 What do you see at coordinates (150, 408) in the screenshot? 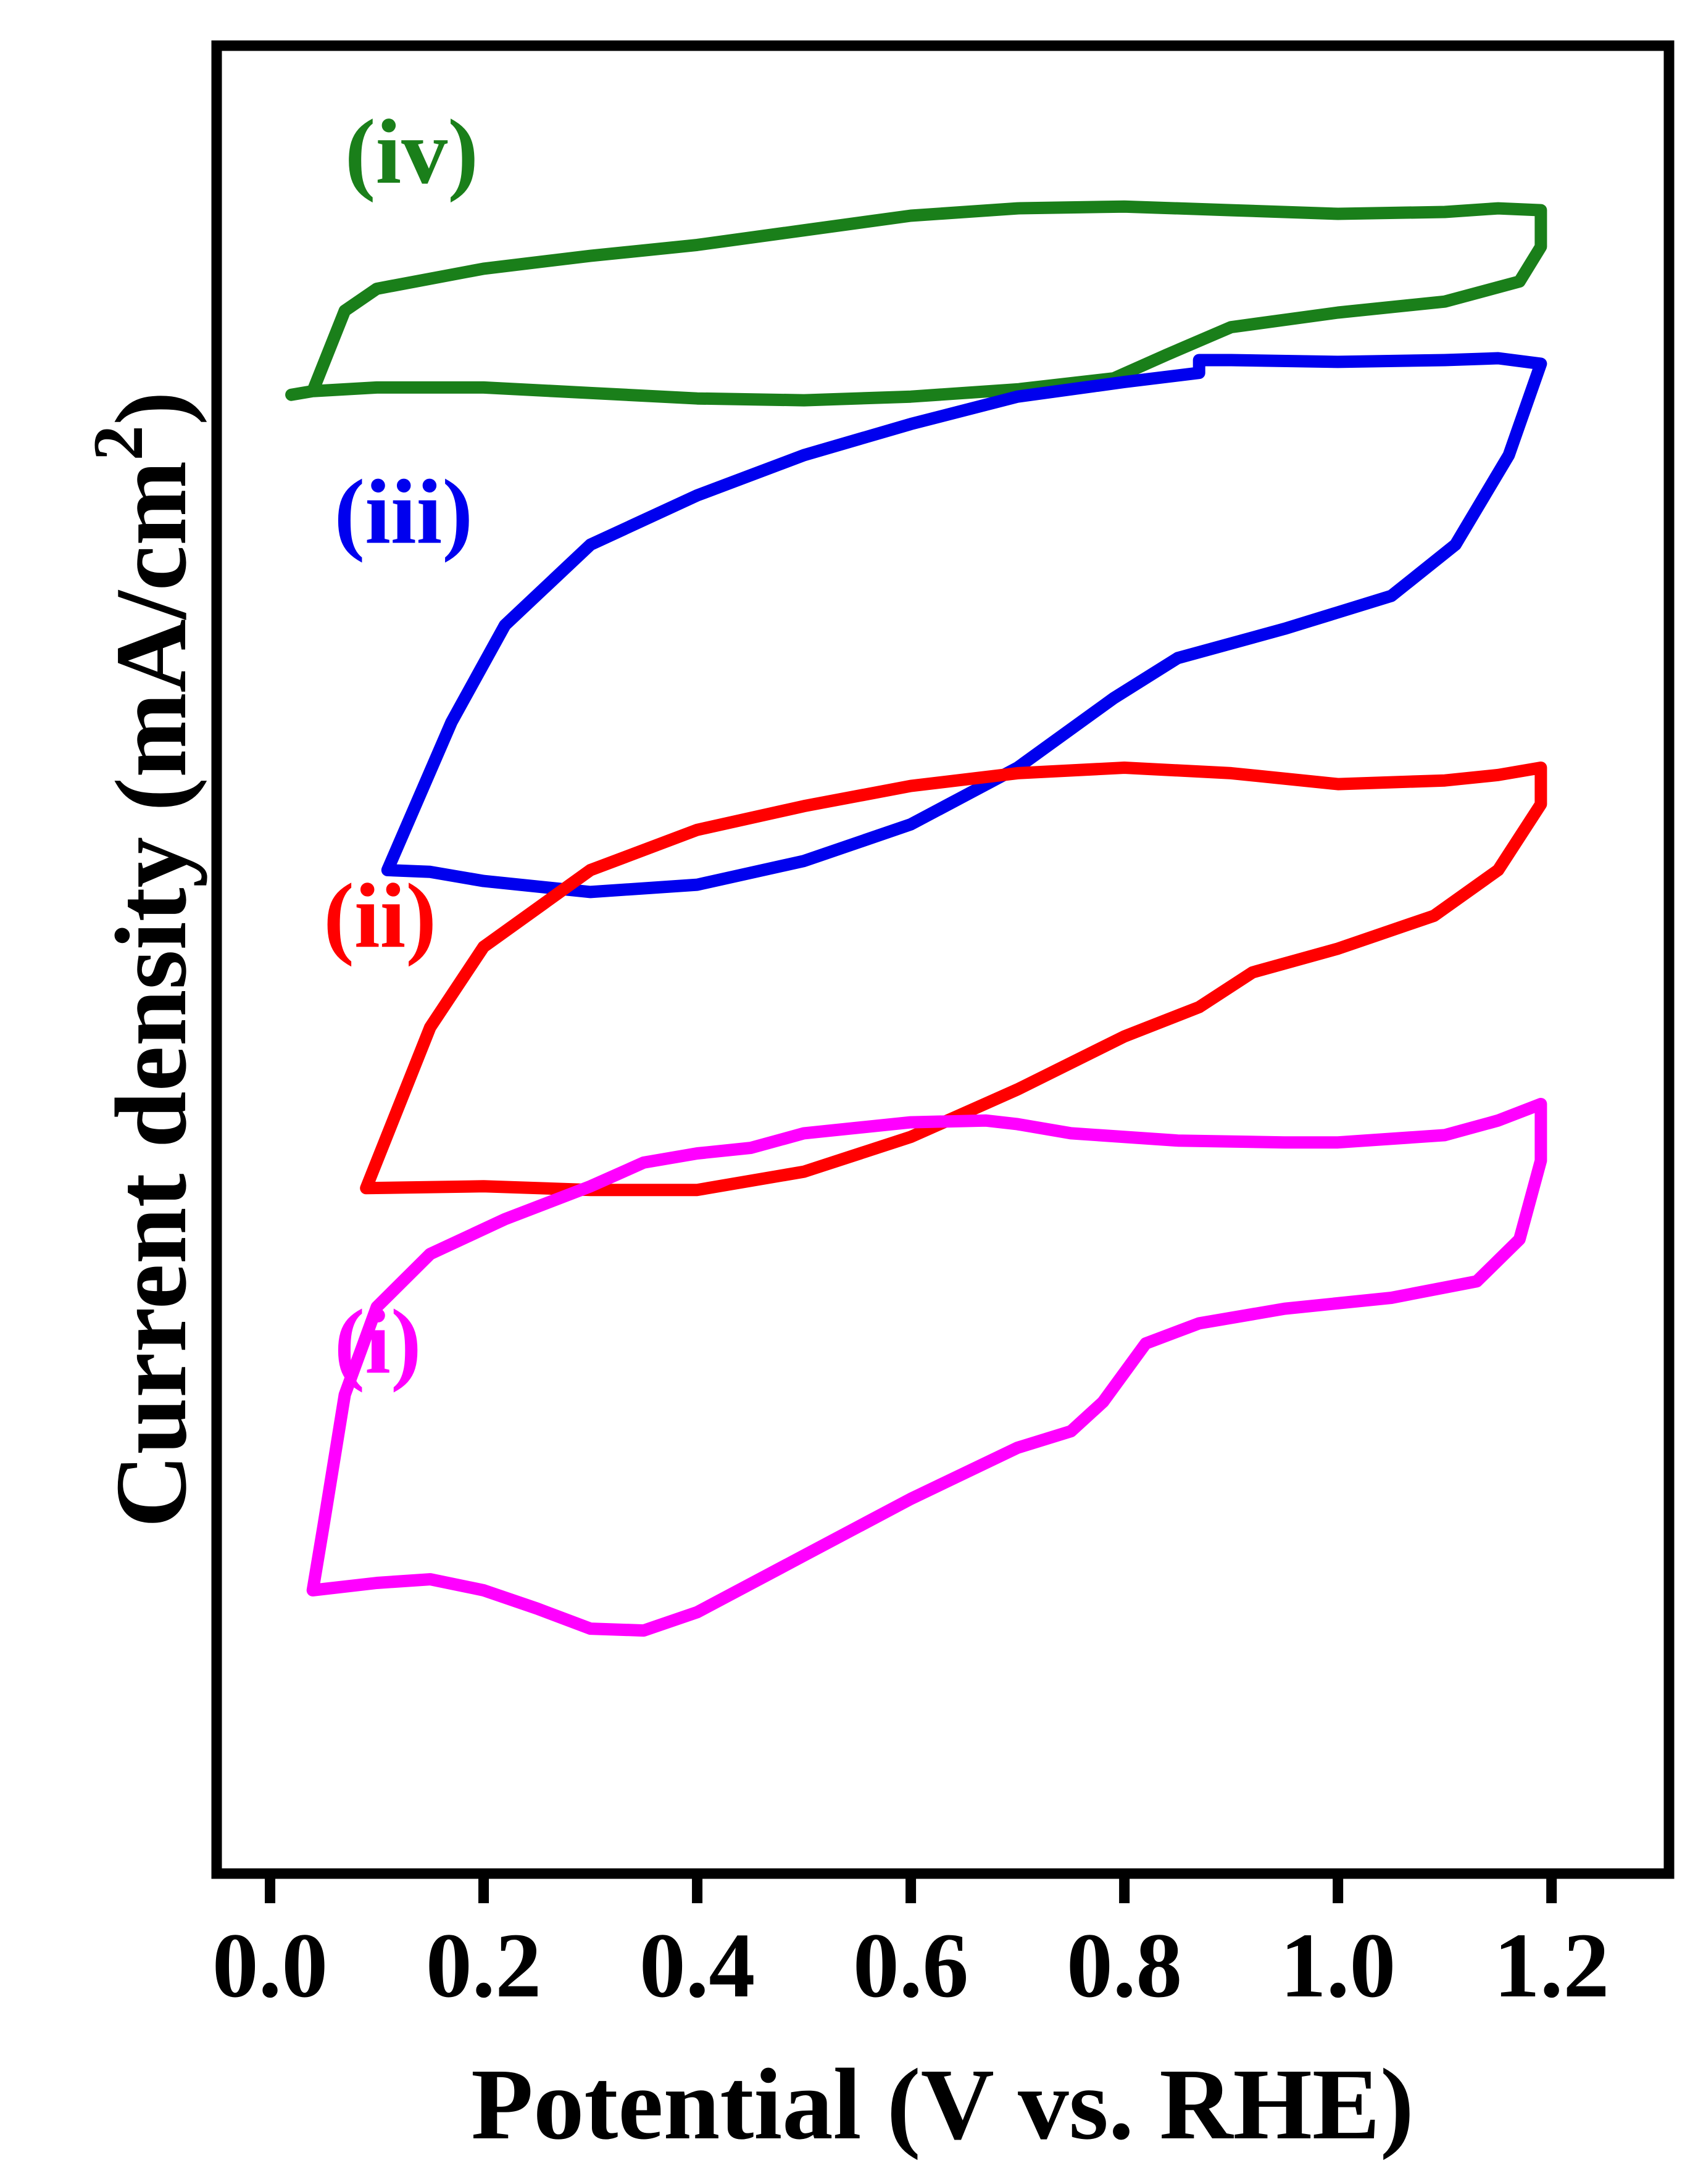
I see `y-axis-title-close: )` at bounding box center [150, 408].